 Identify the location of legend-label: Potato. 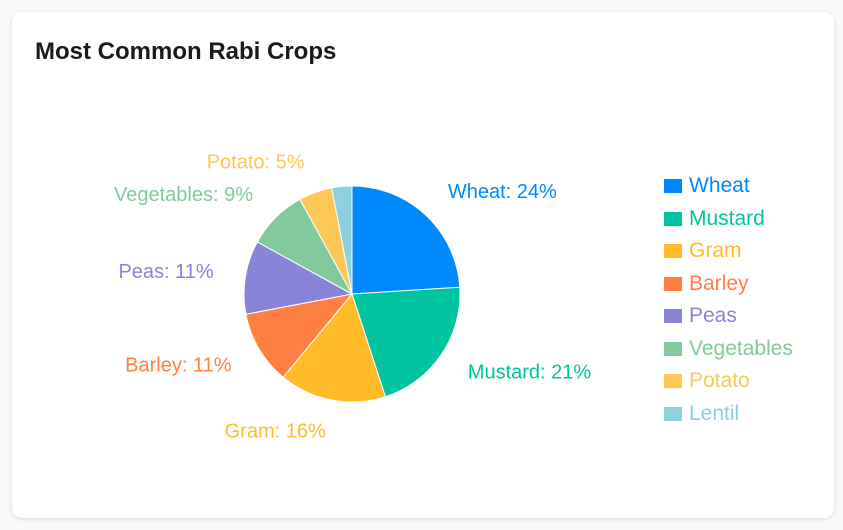
(719, 381).